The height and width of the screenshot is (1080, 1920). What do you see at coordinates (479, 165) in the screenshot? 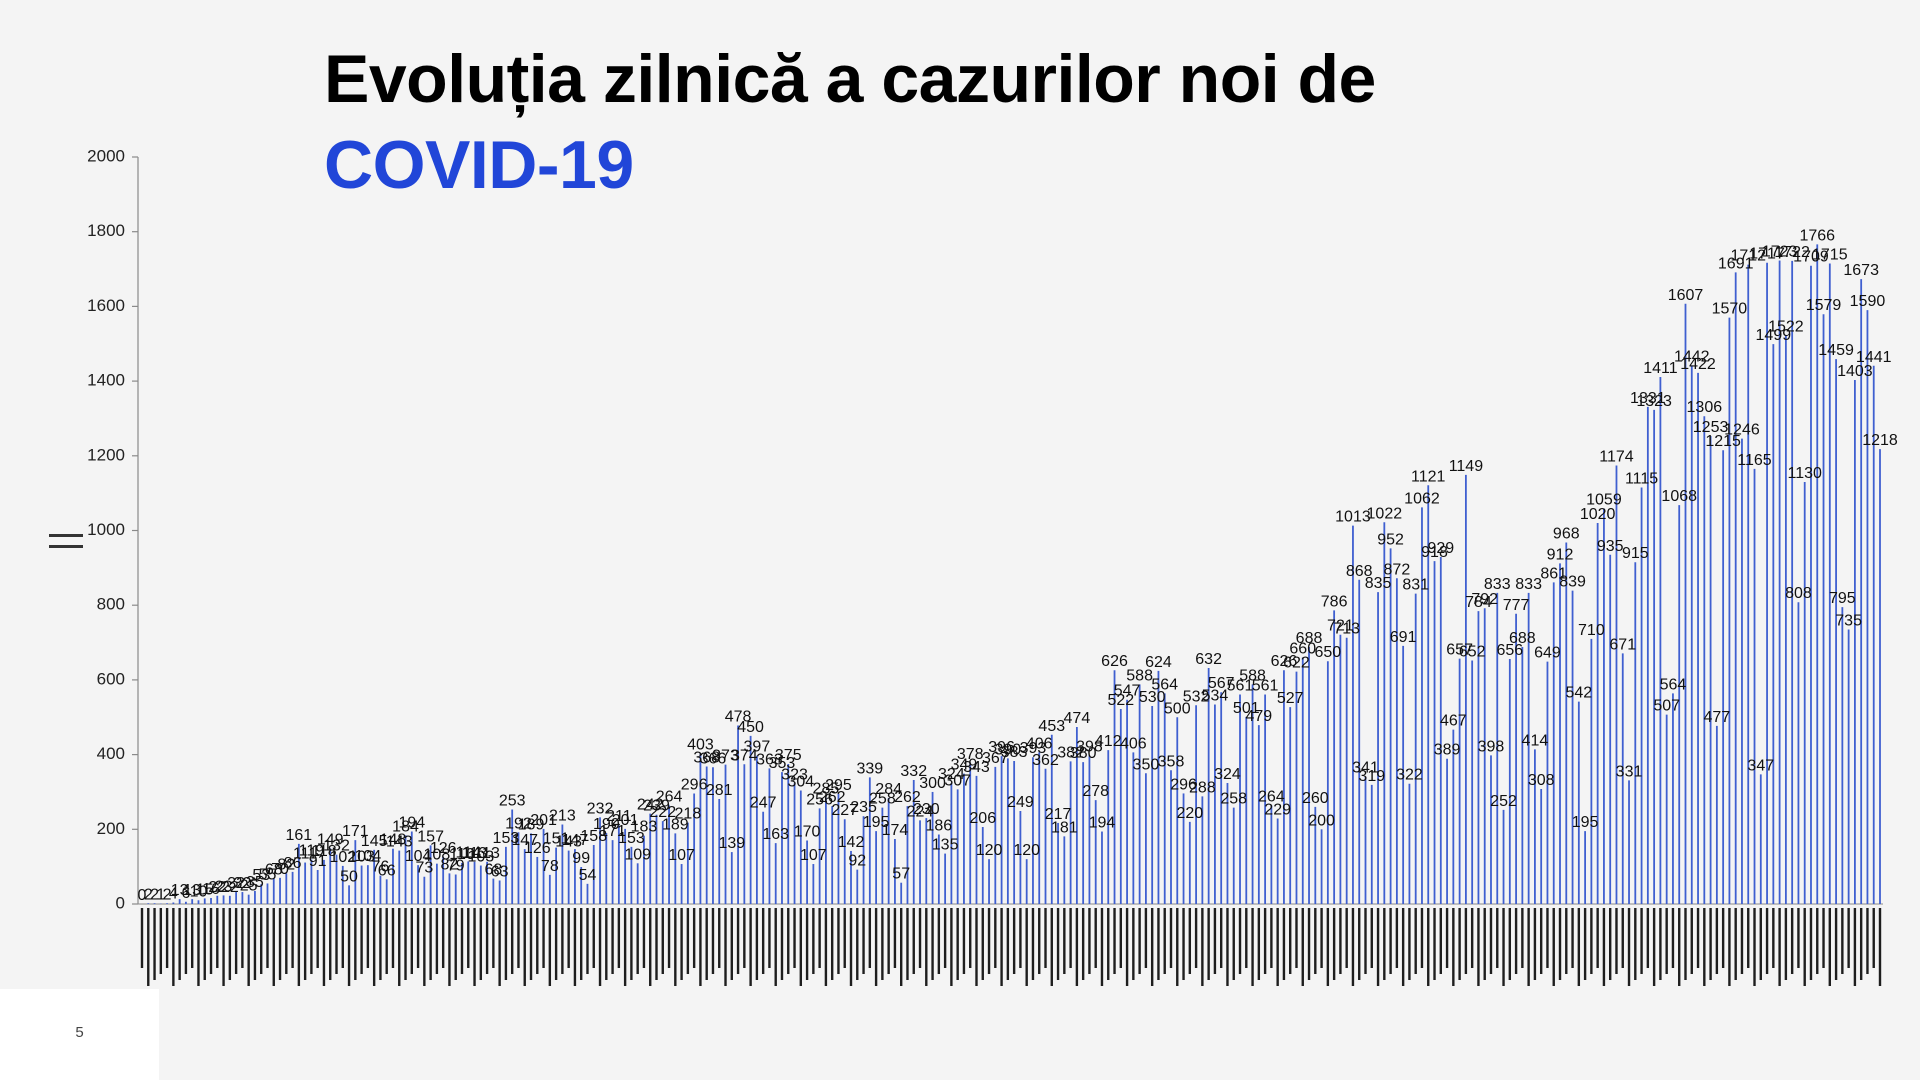
I see `slide-title-highlight: COVID-19` at bounding box center [479, 165].